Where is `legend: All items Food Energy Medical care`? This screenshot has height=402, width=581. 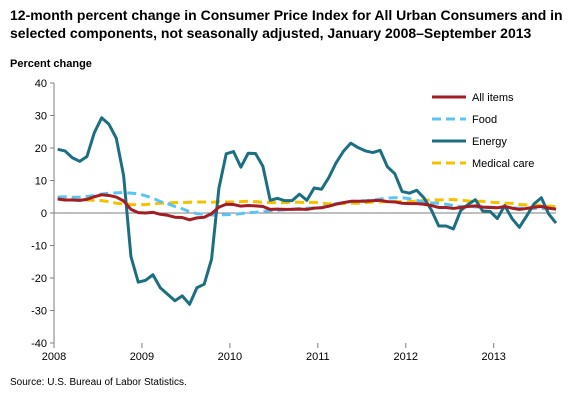 legend: All items Food Energy Medical care is located at coordinates (483, 131).